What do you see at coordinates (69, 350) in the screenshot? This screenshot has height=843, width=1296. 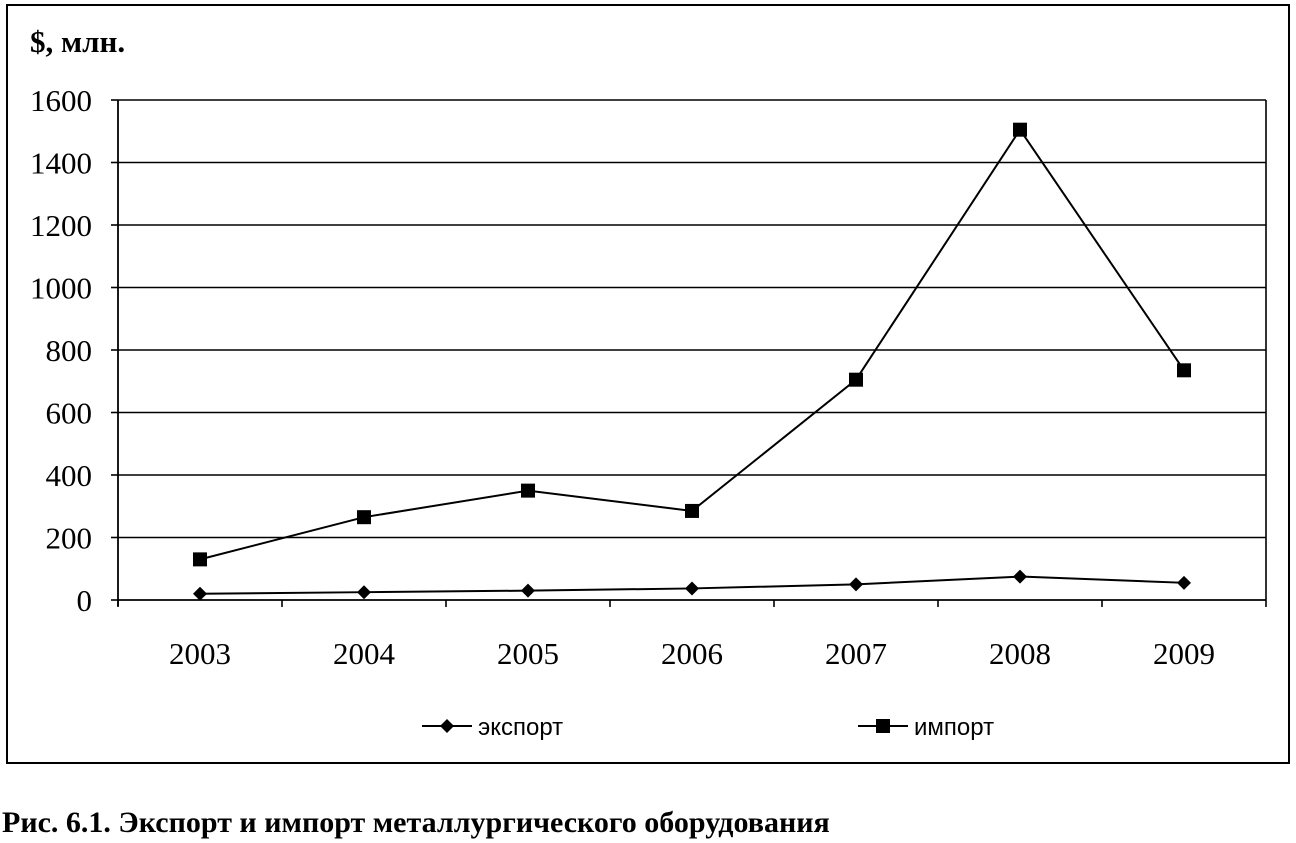 I see `y-tick-label: 800` at bounding box center [69, 350].